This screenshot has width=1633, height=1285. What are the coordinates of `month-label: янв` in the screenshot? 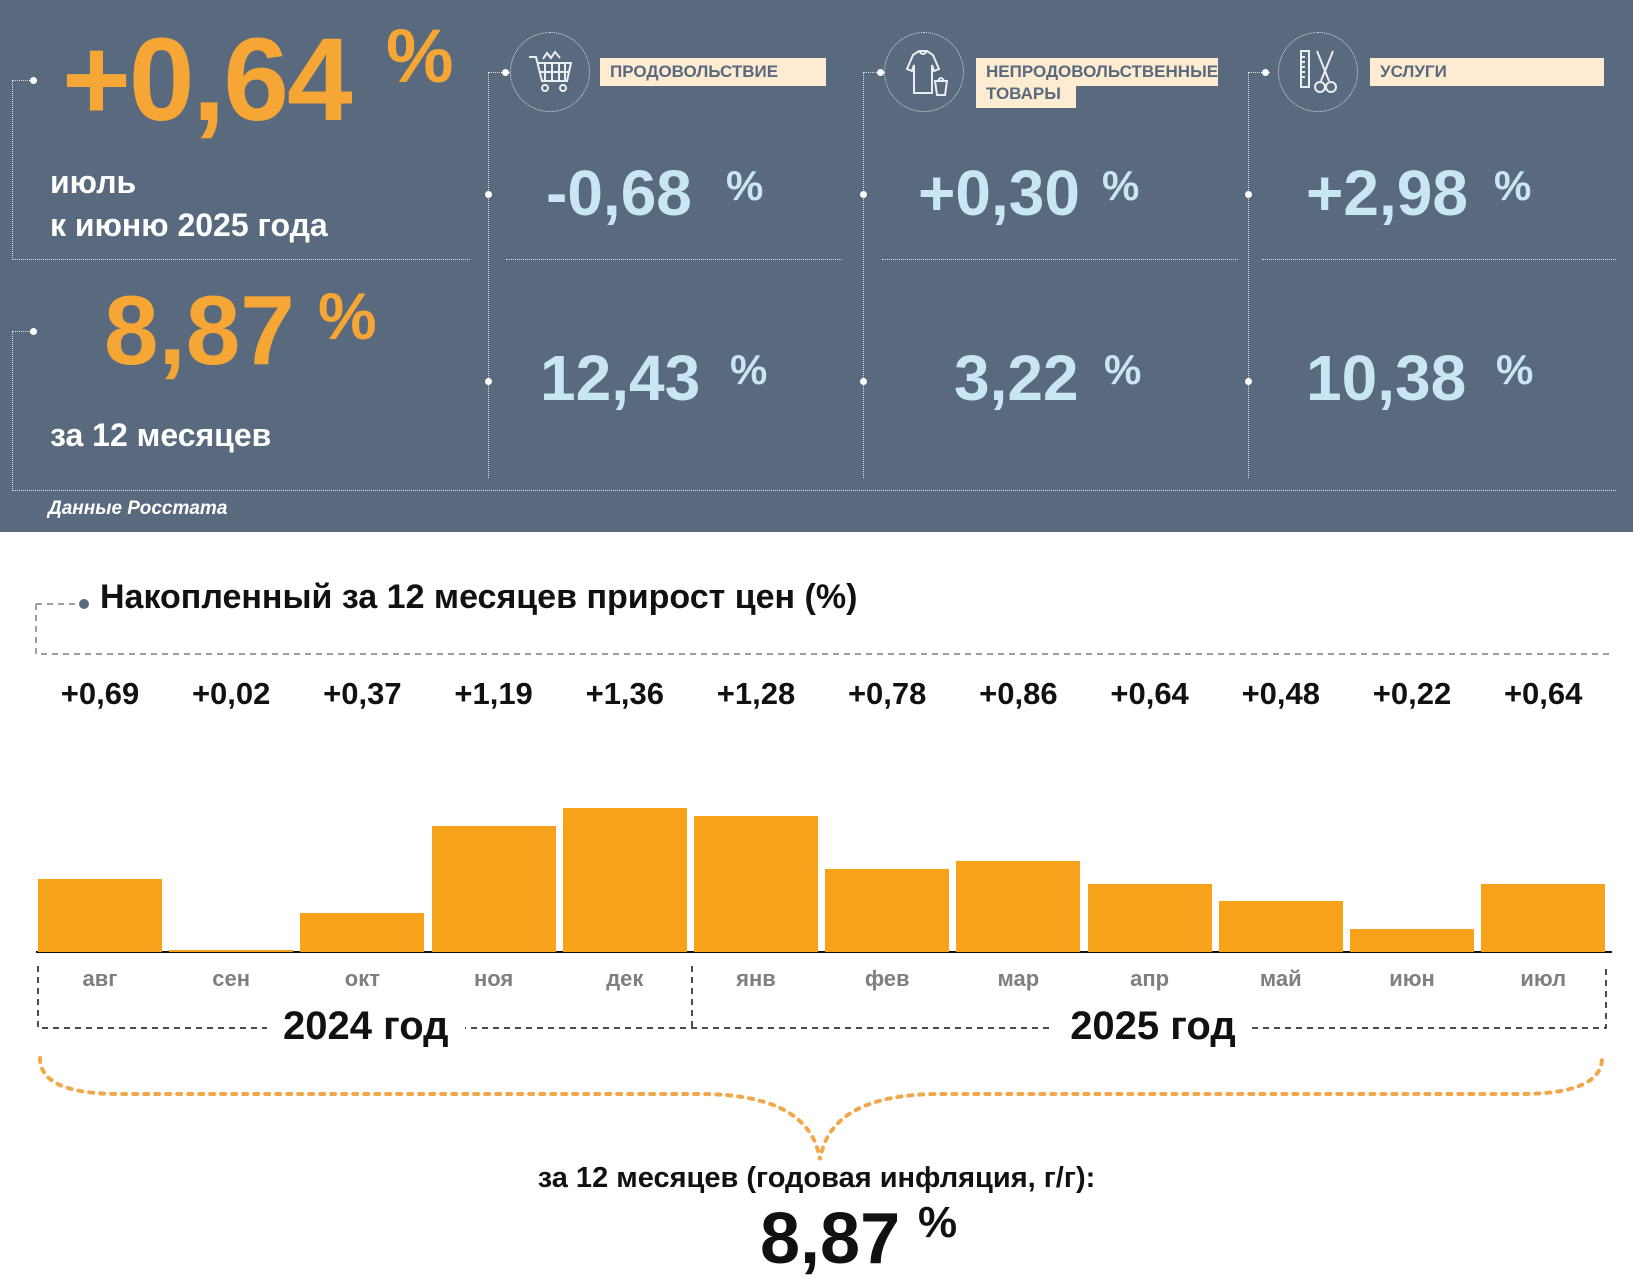 It's located at (756, 978).